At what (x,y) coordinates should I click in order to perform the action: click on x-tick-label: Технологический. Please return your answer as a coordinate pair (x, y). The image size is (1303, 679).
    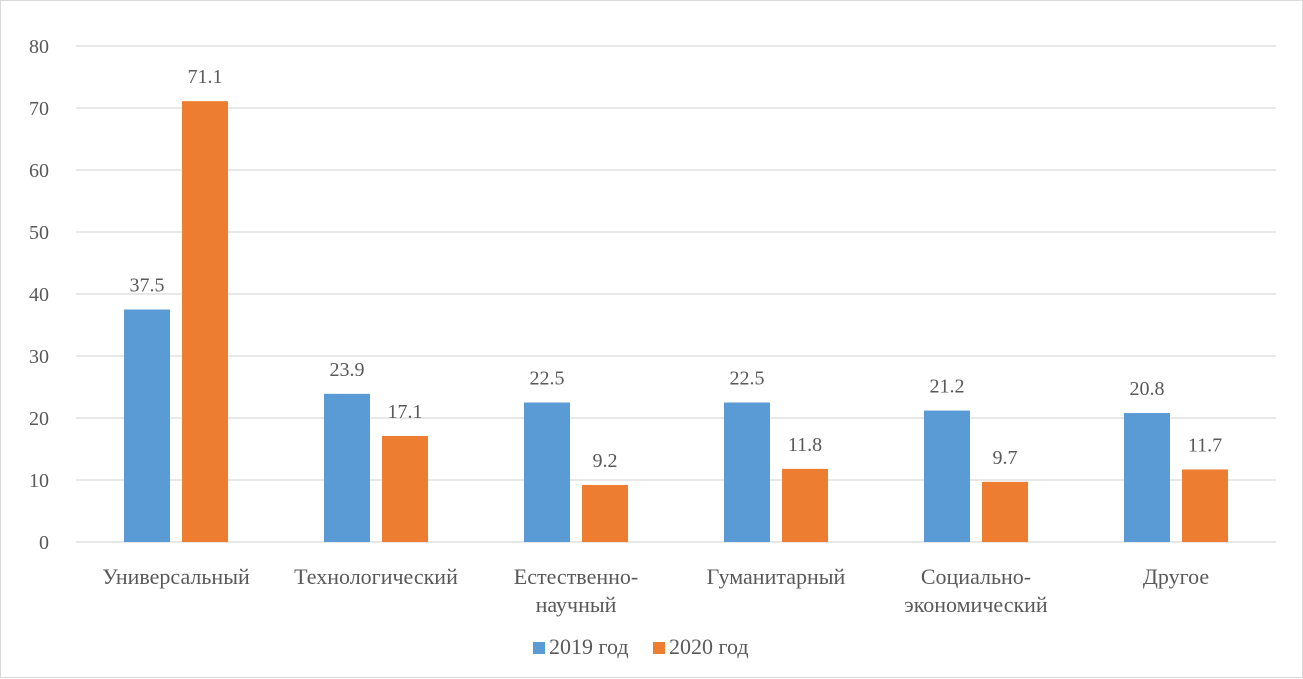
    Looking at the image, I should click on (376, 576).